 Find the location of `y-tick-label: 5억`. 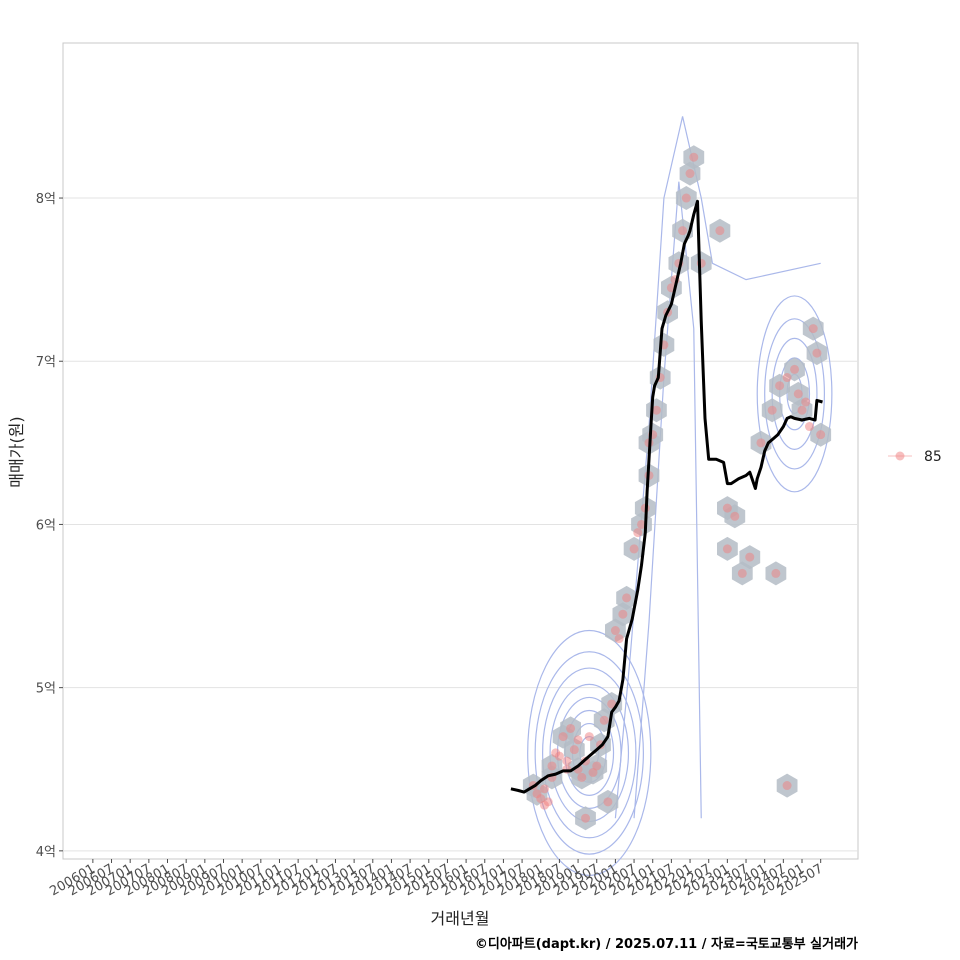

y-tick-label: 5억 is located at coordinates (46, 689).